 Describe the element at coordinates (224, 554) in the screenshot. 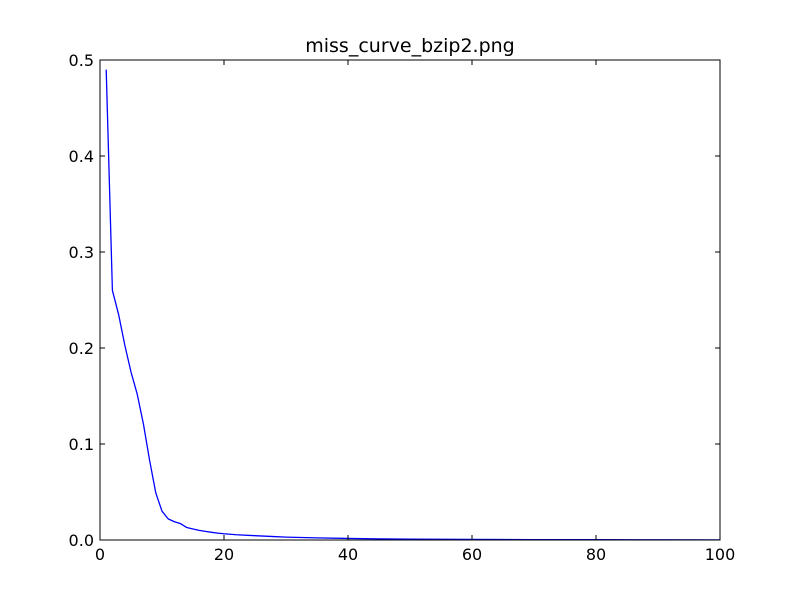

I see `x-tick-label: 20` at that location.